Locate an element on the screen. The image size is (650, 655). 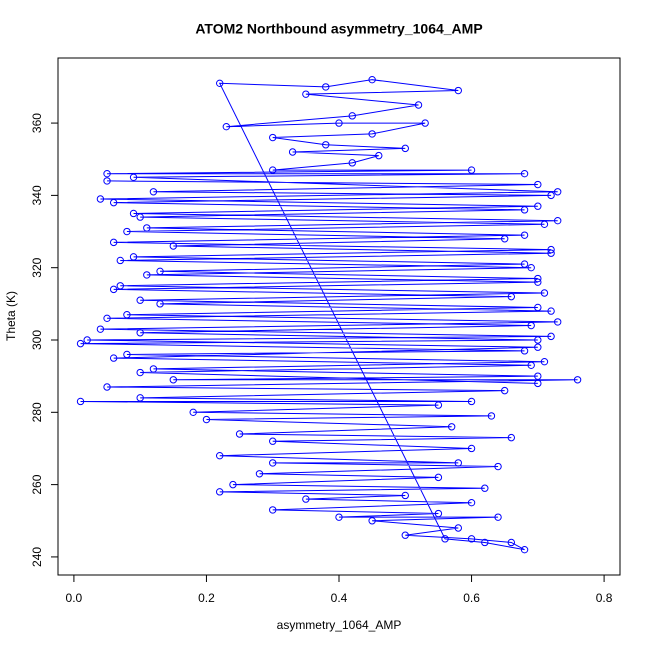
y-tick-label: 360 is located at coordinates (37, 123).